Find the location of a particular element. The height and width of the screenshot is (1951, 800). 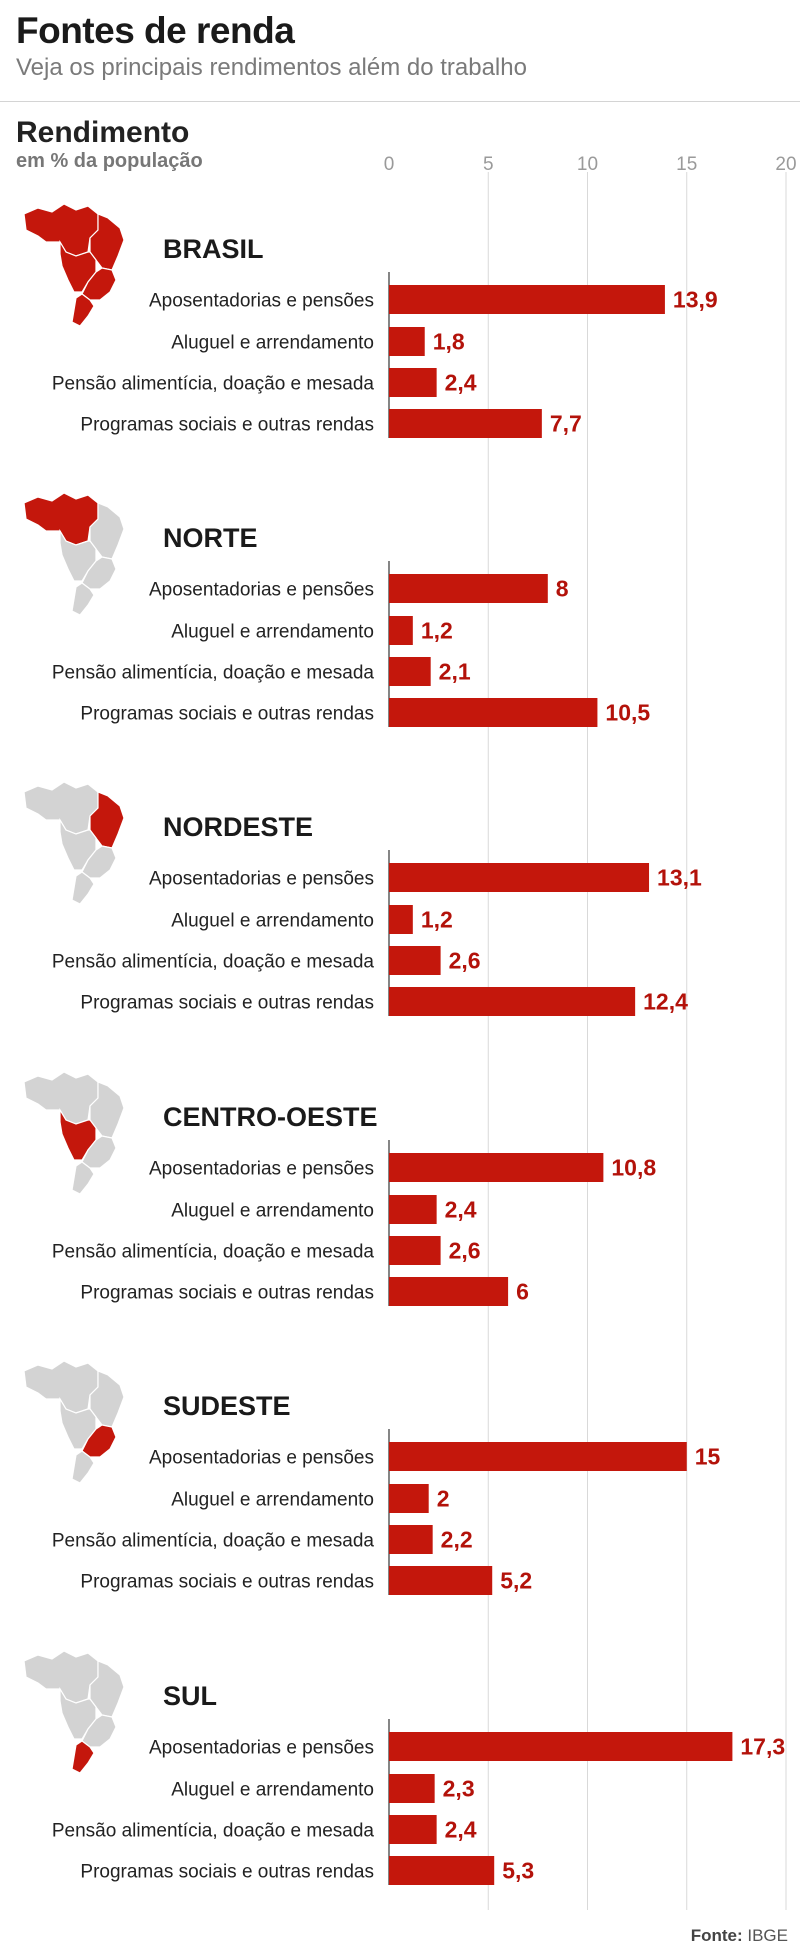

value-label: 5,3 is located at coordinates (518, 1871).